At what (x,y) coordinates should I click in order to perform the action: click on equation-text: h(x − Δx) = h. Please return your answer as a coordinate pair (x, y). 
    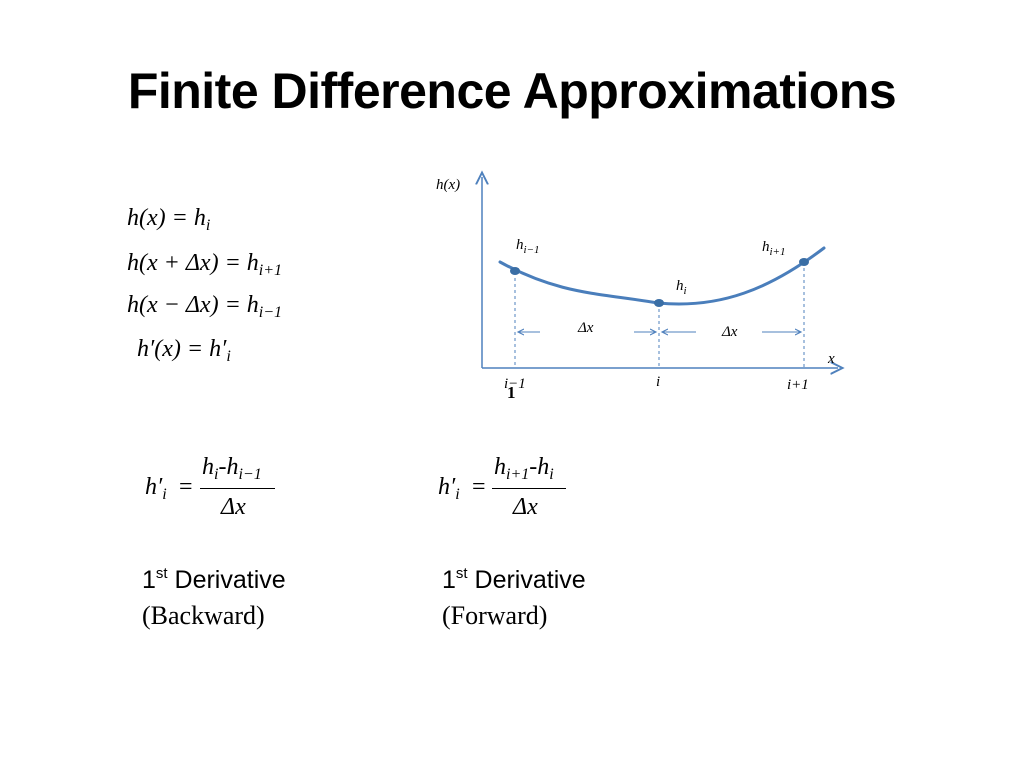
    Looking at the image, I should click on (193, 305).